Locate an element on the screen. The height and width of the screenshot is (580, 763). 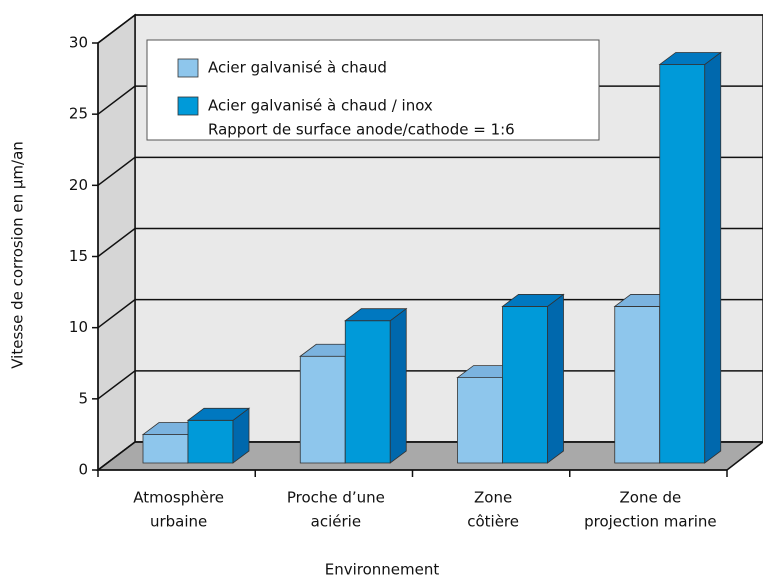
y-tick-label: 5 is located at coordinates (83, 398).